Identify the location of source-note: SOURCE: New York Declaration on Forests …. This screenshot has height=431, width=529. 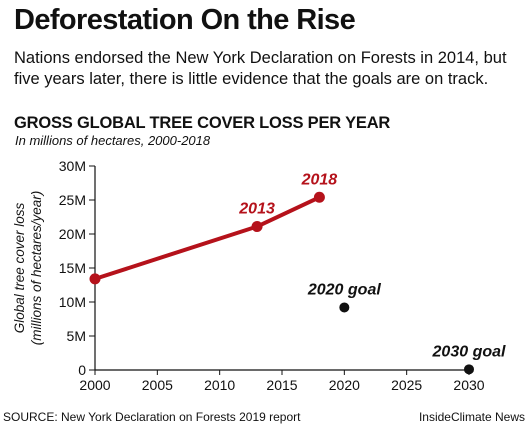
(152, 417).